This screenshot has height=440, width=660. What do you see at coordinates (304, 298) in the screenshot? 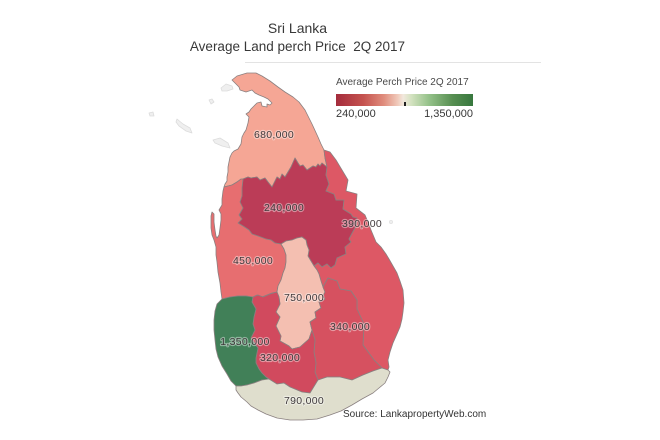
I see `svg-text: 750,000` at bounding box center [304, 298].